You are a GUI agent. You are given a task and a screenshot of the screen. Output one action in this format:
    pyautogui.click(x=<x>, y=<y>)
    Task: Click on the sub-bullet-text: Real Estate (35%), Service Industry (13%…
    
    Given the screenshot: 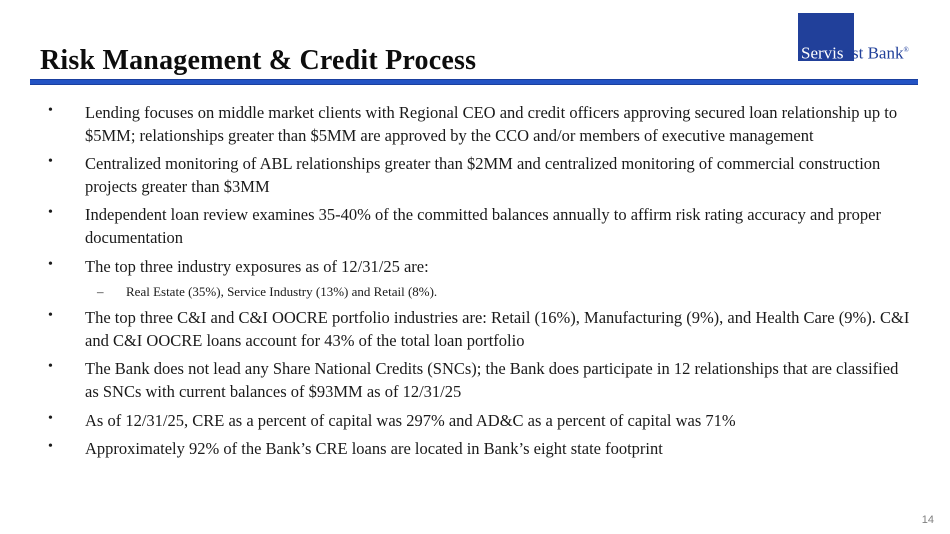 What is the action you would take?
    pyautogui.click(x=282, y=291)
    